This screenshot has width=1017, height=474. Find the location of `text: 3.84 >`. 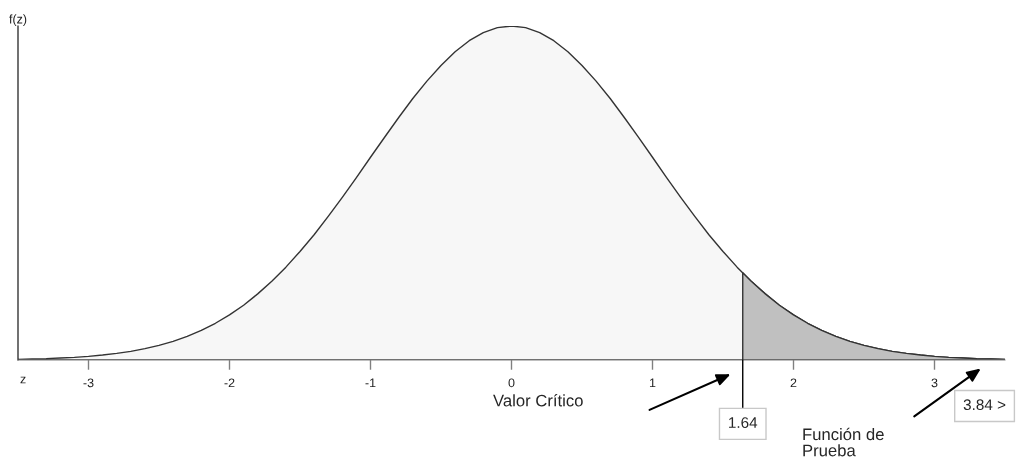

text: 3.84 > is located at coordinates (984, 405).